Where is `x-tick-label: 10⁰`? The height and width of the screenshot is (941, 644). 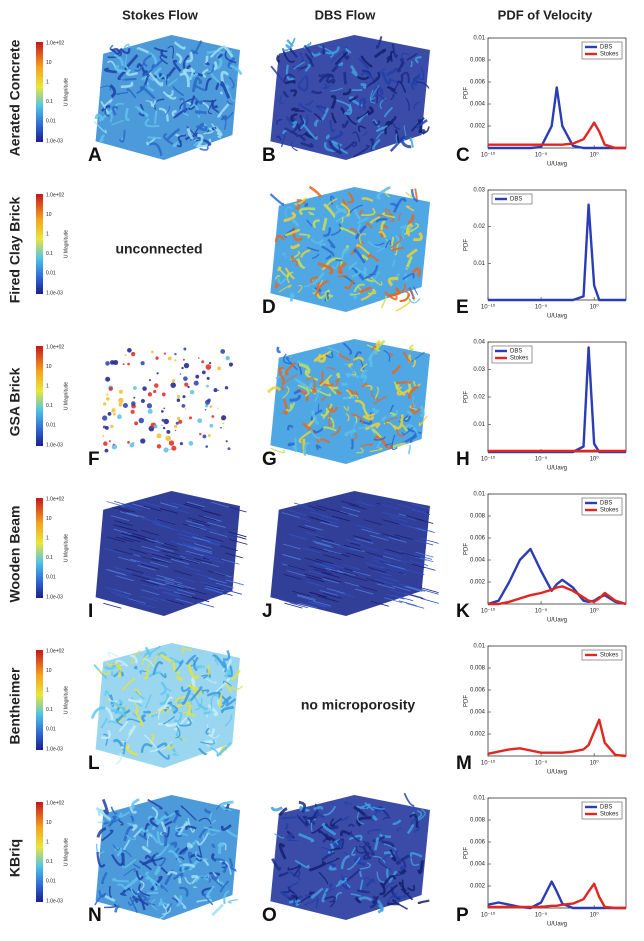 x-tick-label: 10⁰ is located at coordinates (595, 611).